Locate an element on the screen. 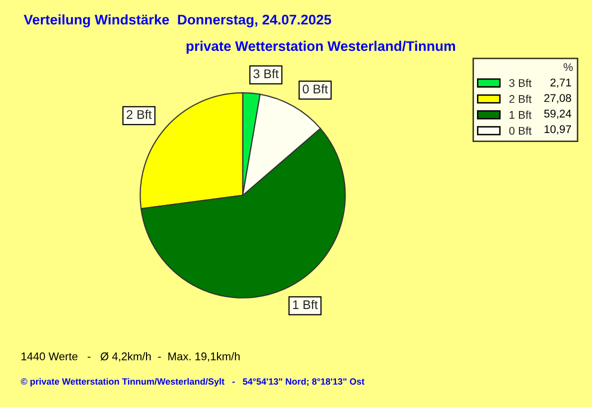  text: 1440 Werte - Ø 4,2km/h - Max. 19,1km/h is located at coordinates (131, 357).